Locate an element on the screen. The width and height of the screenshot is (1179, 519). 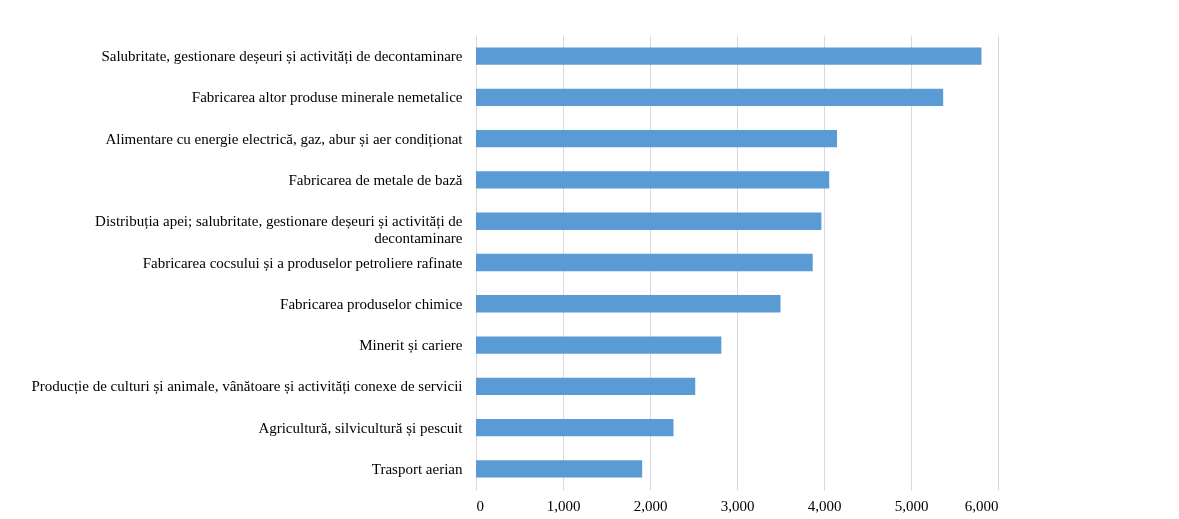
x-tick-label: 2,000 is located at coordinates (650, 505).